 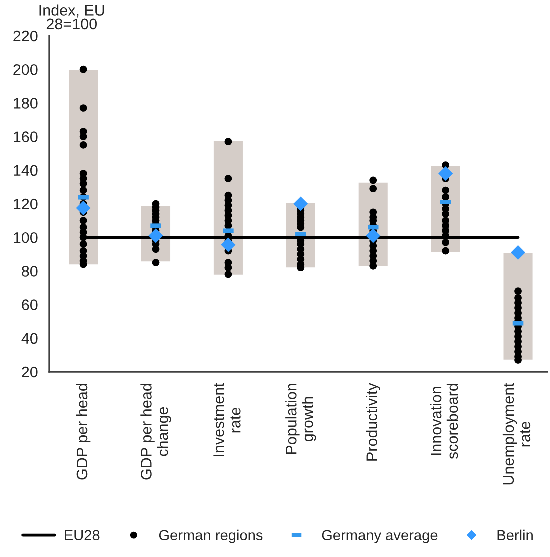 I want to click on x-tick-label: Unemployment rate, so click(x=516, y=434).